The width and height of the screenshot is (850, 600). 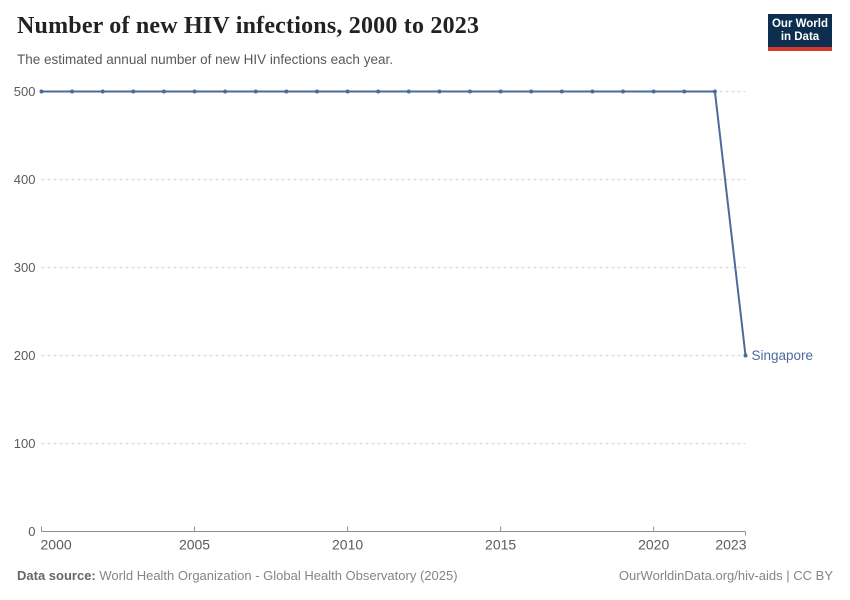 I want to click on data-point-singapore-2015, so click(x=500, y=91).